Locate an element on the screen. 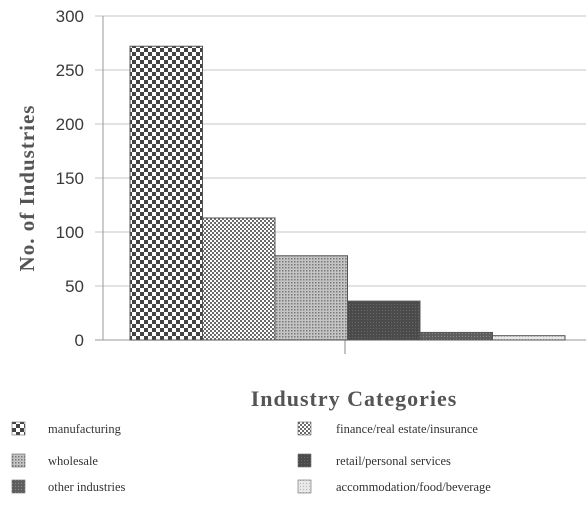  legend-label: manufacturing is located at coordinates (85, 429).